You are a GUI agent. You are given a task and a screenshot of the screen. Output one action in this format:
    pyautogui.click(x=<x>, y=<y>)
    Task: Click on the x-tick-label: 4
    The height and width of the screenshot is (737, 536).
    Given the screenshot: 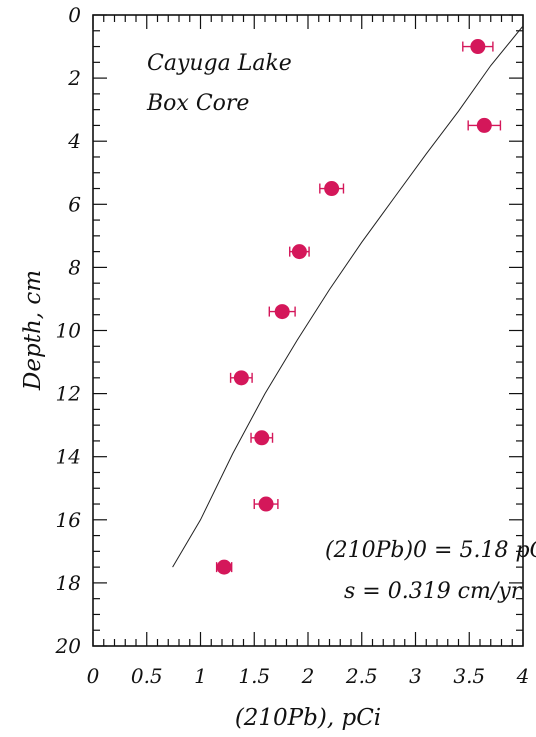 What is the action you would take?
    pyautogui.click(x=523, y=676)
    